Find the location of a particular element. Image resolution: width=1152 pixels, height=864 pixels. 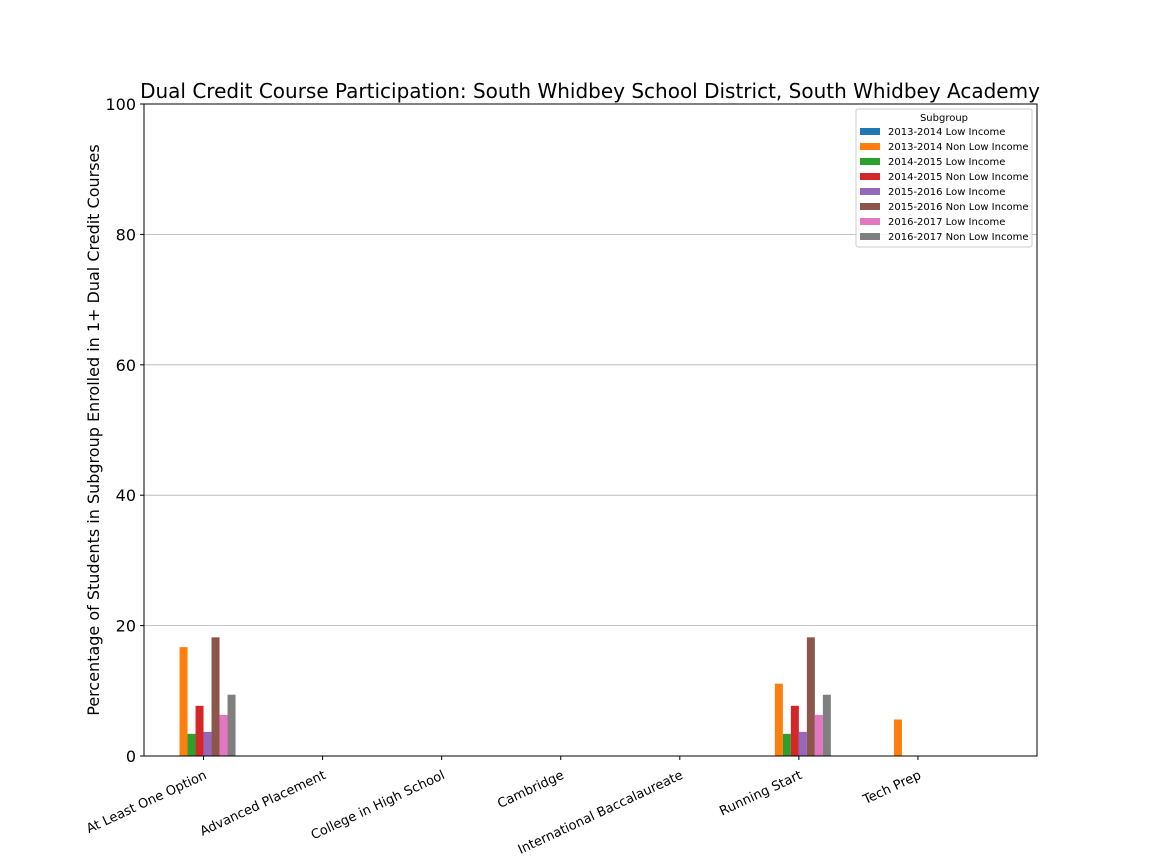

y-axis-ticks: 0 20 40 60 80 100 is located at coordinates (124, 430).